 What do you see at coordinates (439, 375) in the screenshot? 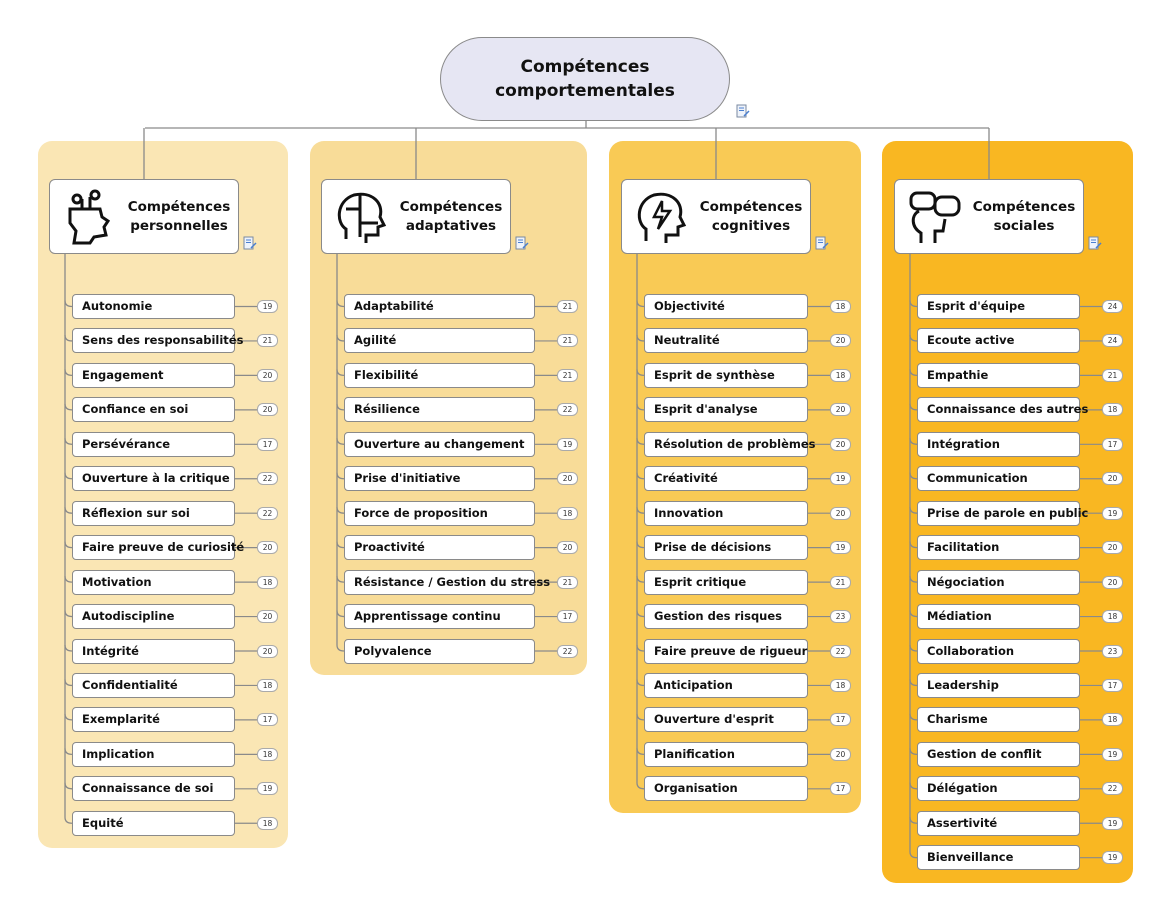
I see `skill-item: Flexibilité` at bounding box center [439, 375].